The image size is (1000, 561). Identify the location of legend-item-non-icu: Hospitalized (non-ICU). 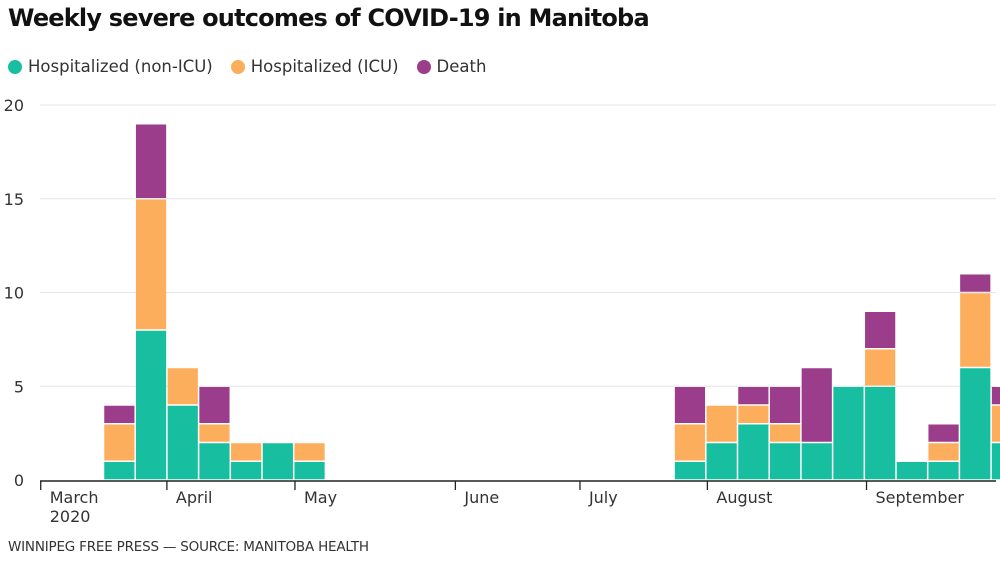
(110, 66).